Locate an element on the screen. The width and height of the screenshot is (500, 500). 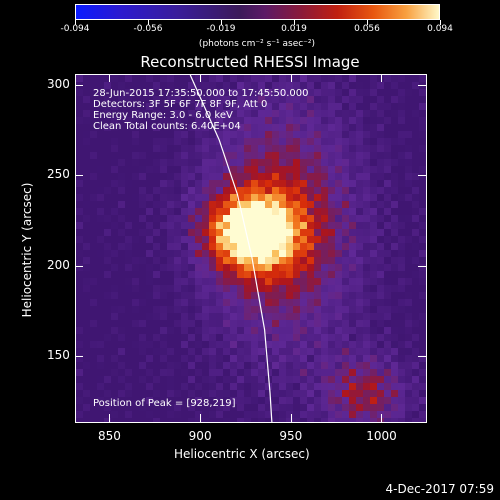
generation-timestamp: 4-Dec-2017 07:59 is located at coordinates (439, 489).